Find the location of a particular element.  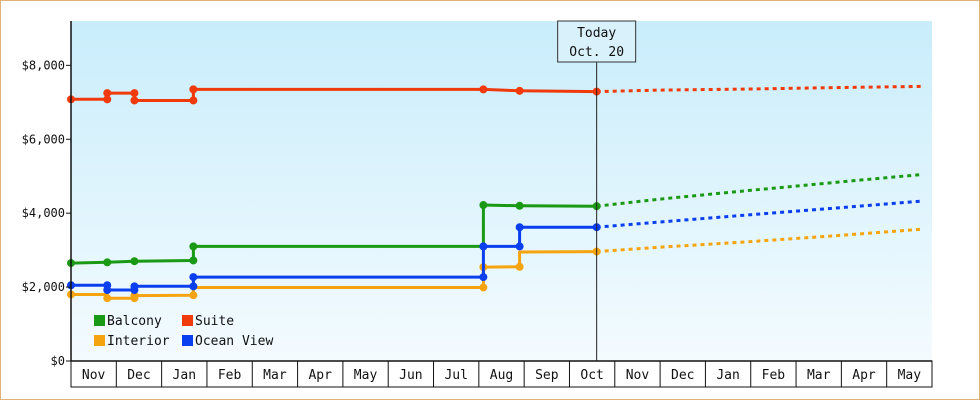

legend-item-interior: Interior is located at coordinates (132, 341).